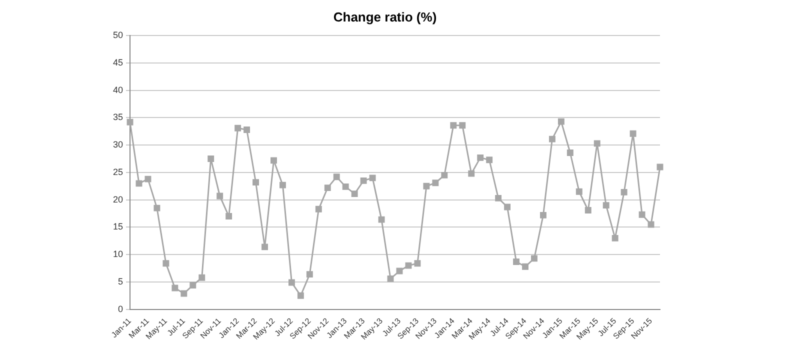 The image size is (800, 350). Describe the element at coordinates (118, 145) in the screenshot. I see `y-tick-label: 30` at that location.